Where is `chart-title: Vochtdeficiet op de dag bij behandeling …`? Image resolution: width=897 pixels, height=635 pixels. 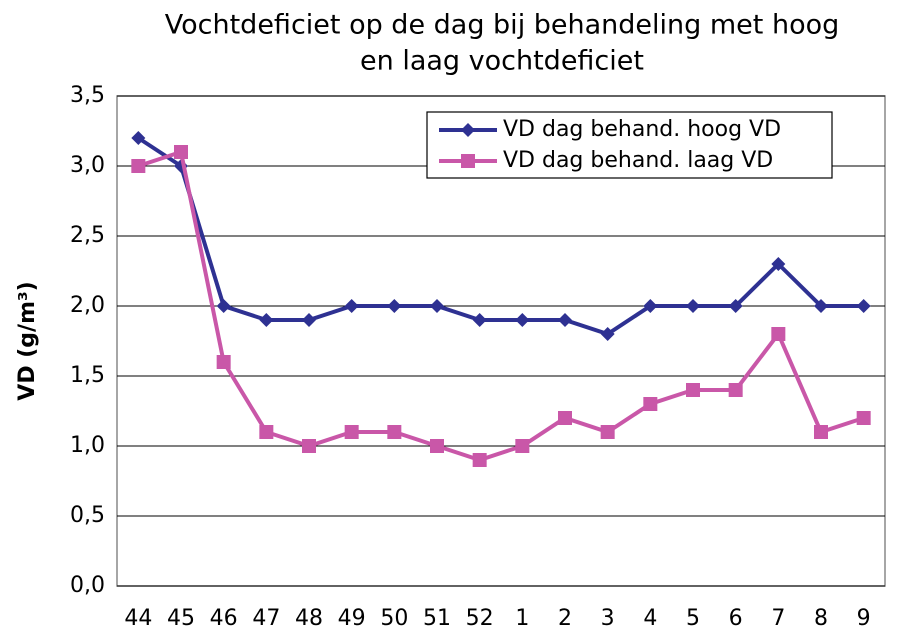 chart-title: Vochtdeficiet op de dag bij behandeling … is located at coordinates (502, 25).